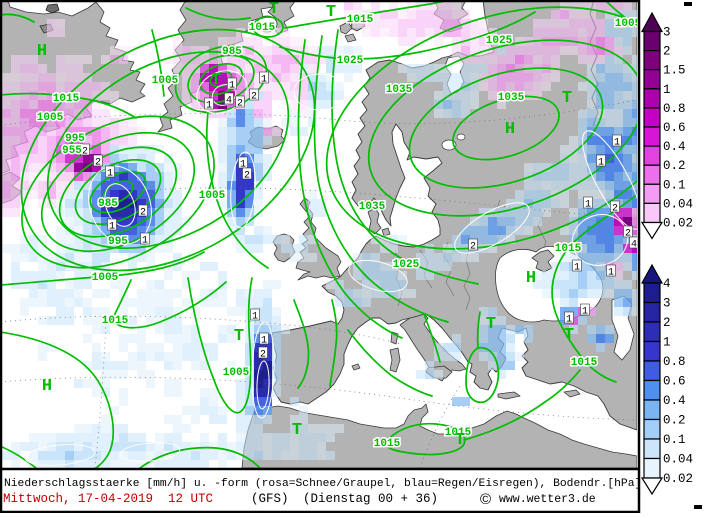  Describe the element at coordinates (370, 499) in the screenshot. I see `svg-text: (Dienstag 00 + 36)` at that location.